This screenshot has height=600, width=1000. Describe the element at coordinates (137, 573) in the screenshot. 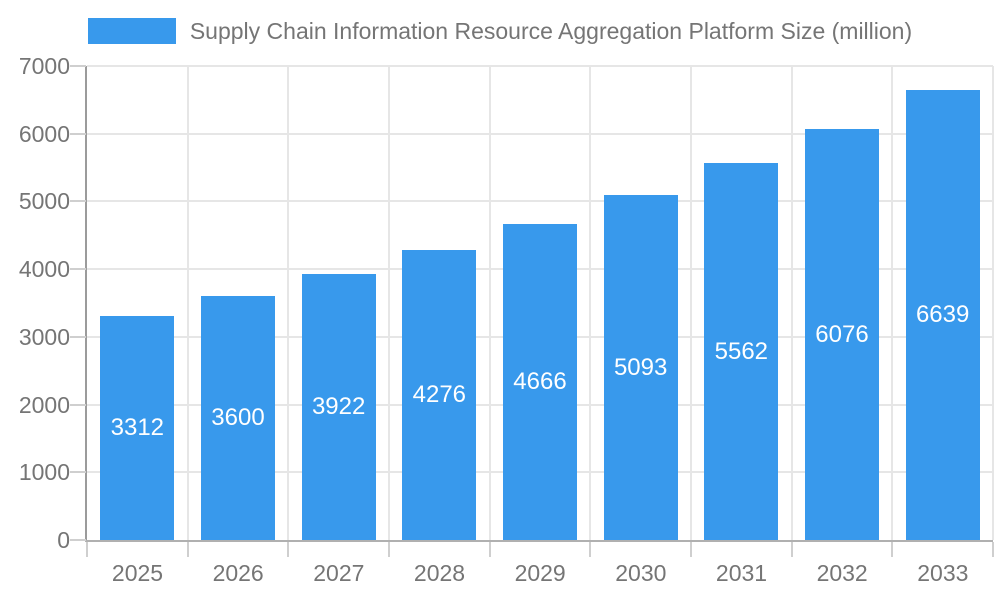

I see `x-axis-label-2025: 2025` at that location.